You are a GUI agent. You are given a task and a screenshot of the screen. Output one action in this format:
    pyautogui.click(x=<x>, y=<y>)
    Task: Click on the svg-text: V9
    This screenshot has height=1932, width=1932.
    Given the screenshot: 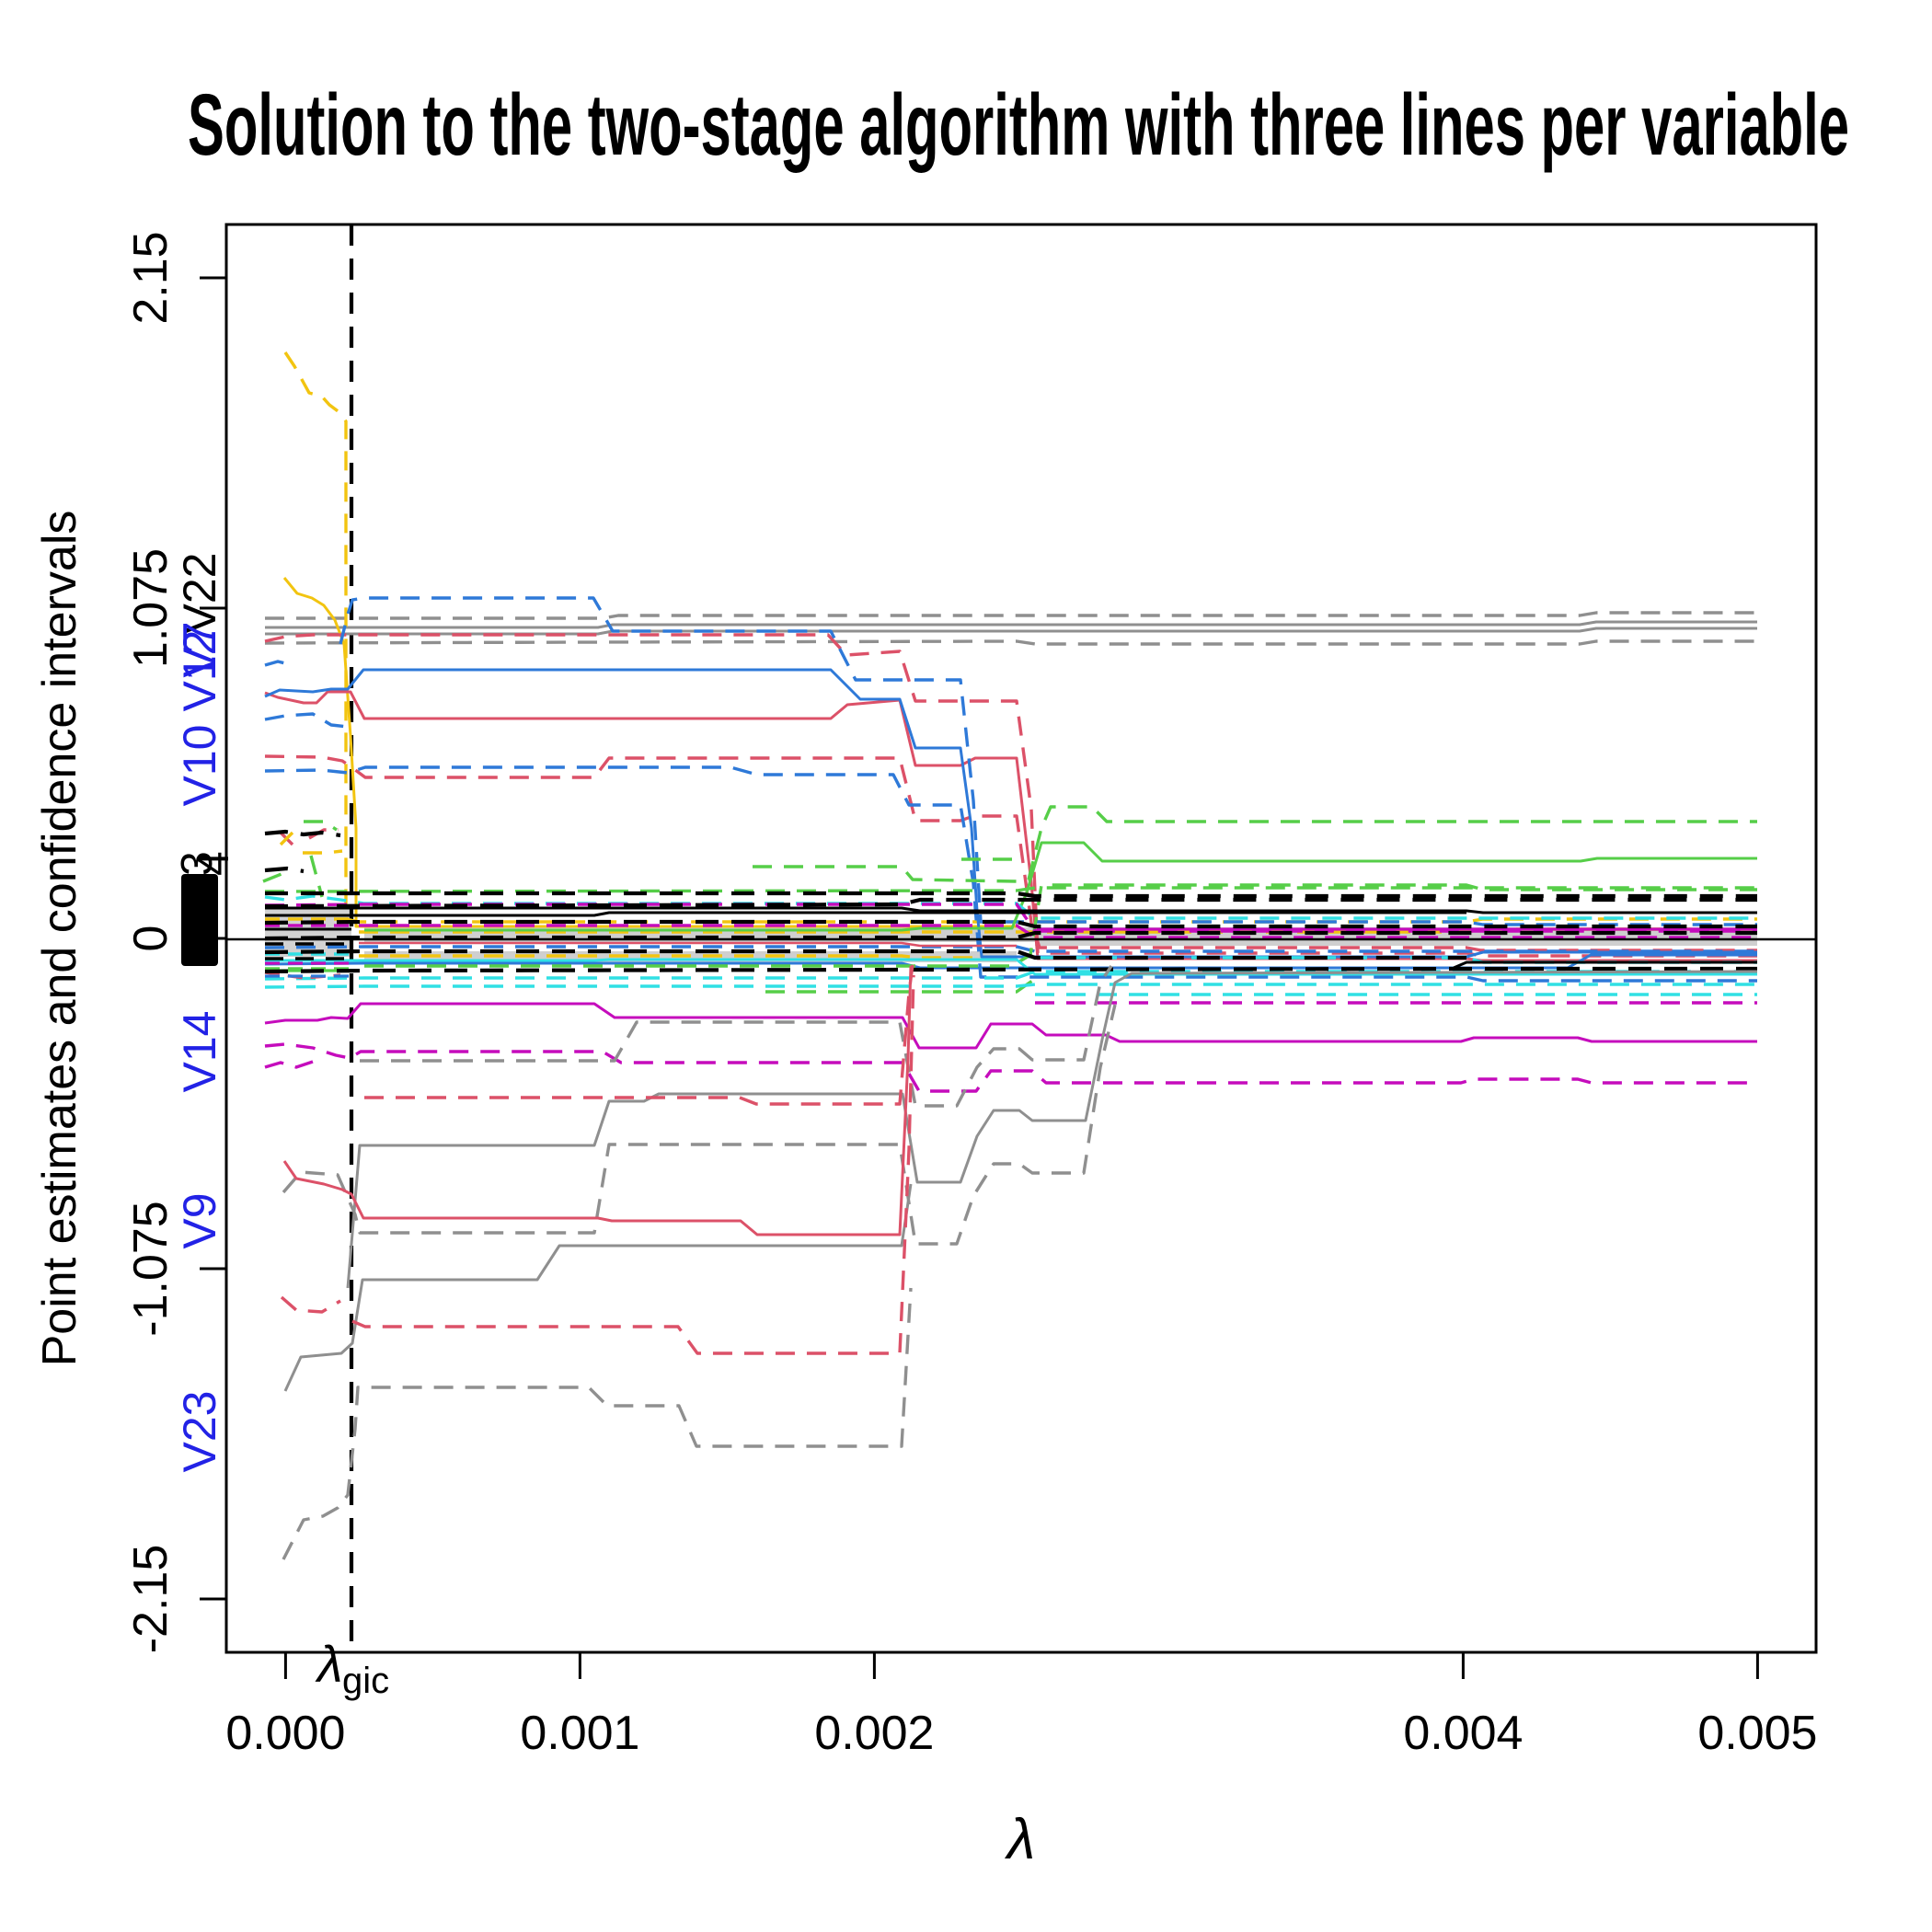 What is the action you would take?
    pyautogui.click(x=199, y=1220)
    